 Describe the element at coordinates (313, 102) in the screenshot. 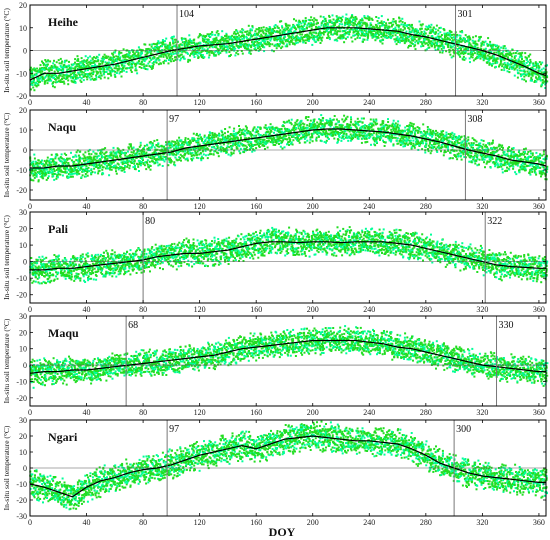

I see `x-tick-label: 200` at that location.